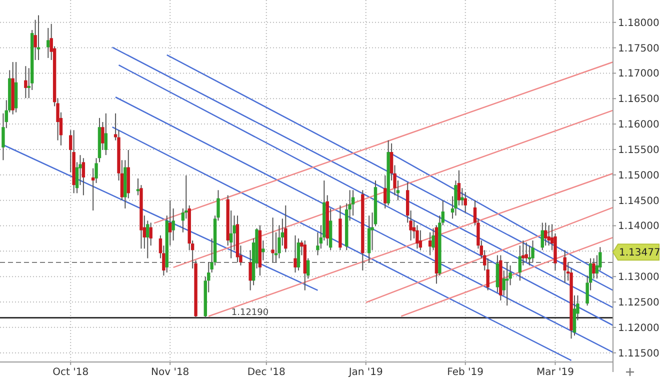 This screenshot has width=660, height=380. I want to click on y-tick-label: 1.18000, so click(639, 23).